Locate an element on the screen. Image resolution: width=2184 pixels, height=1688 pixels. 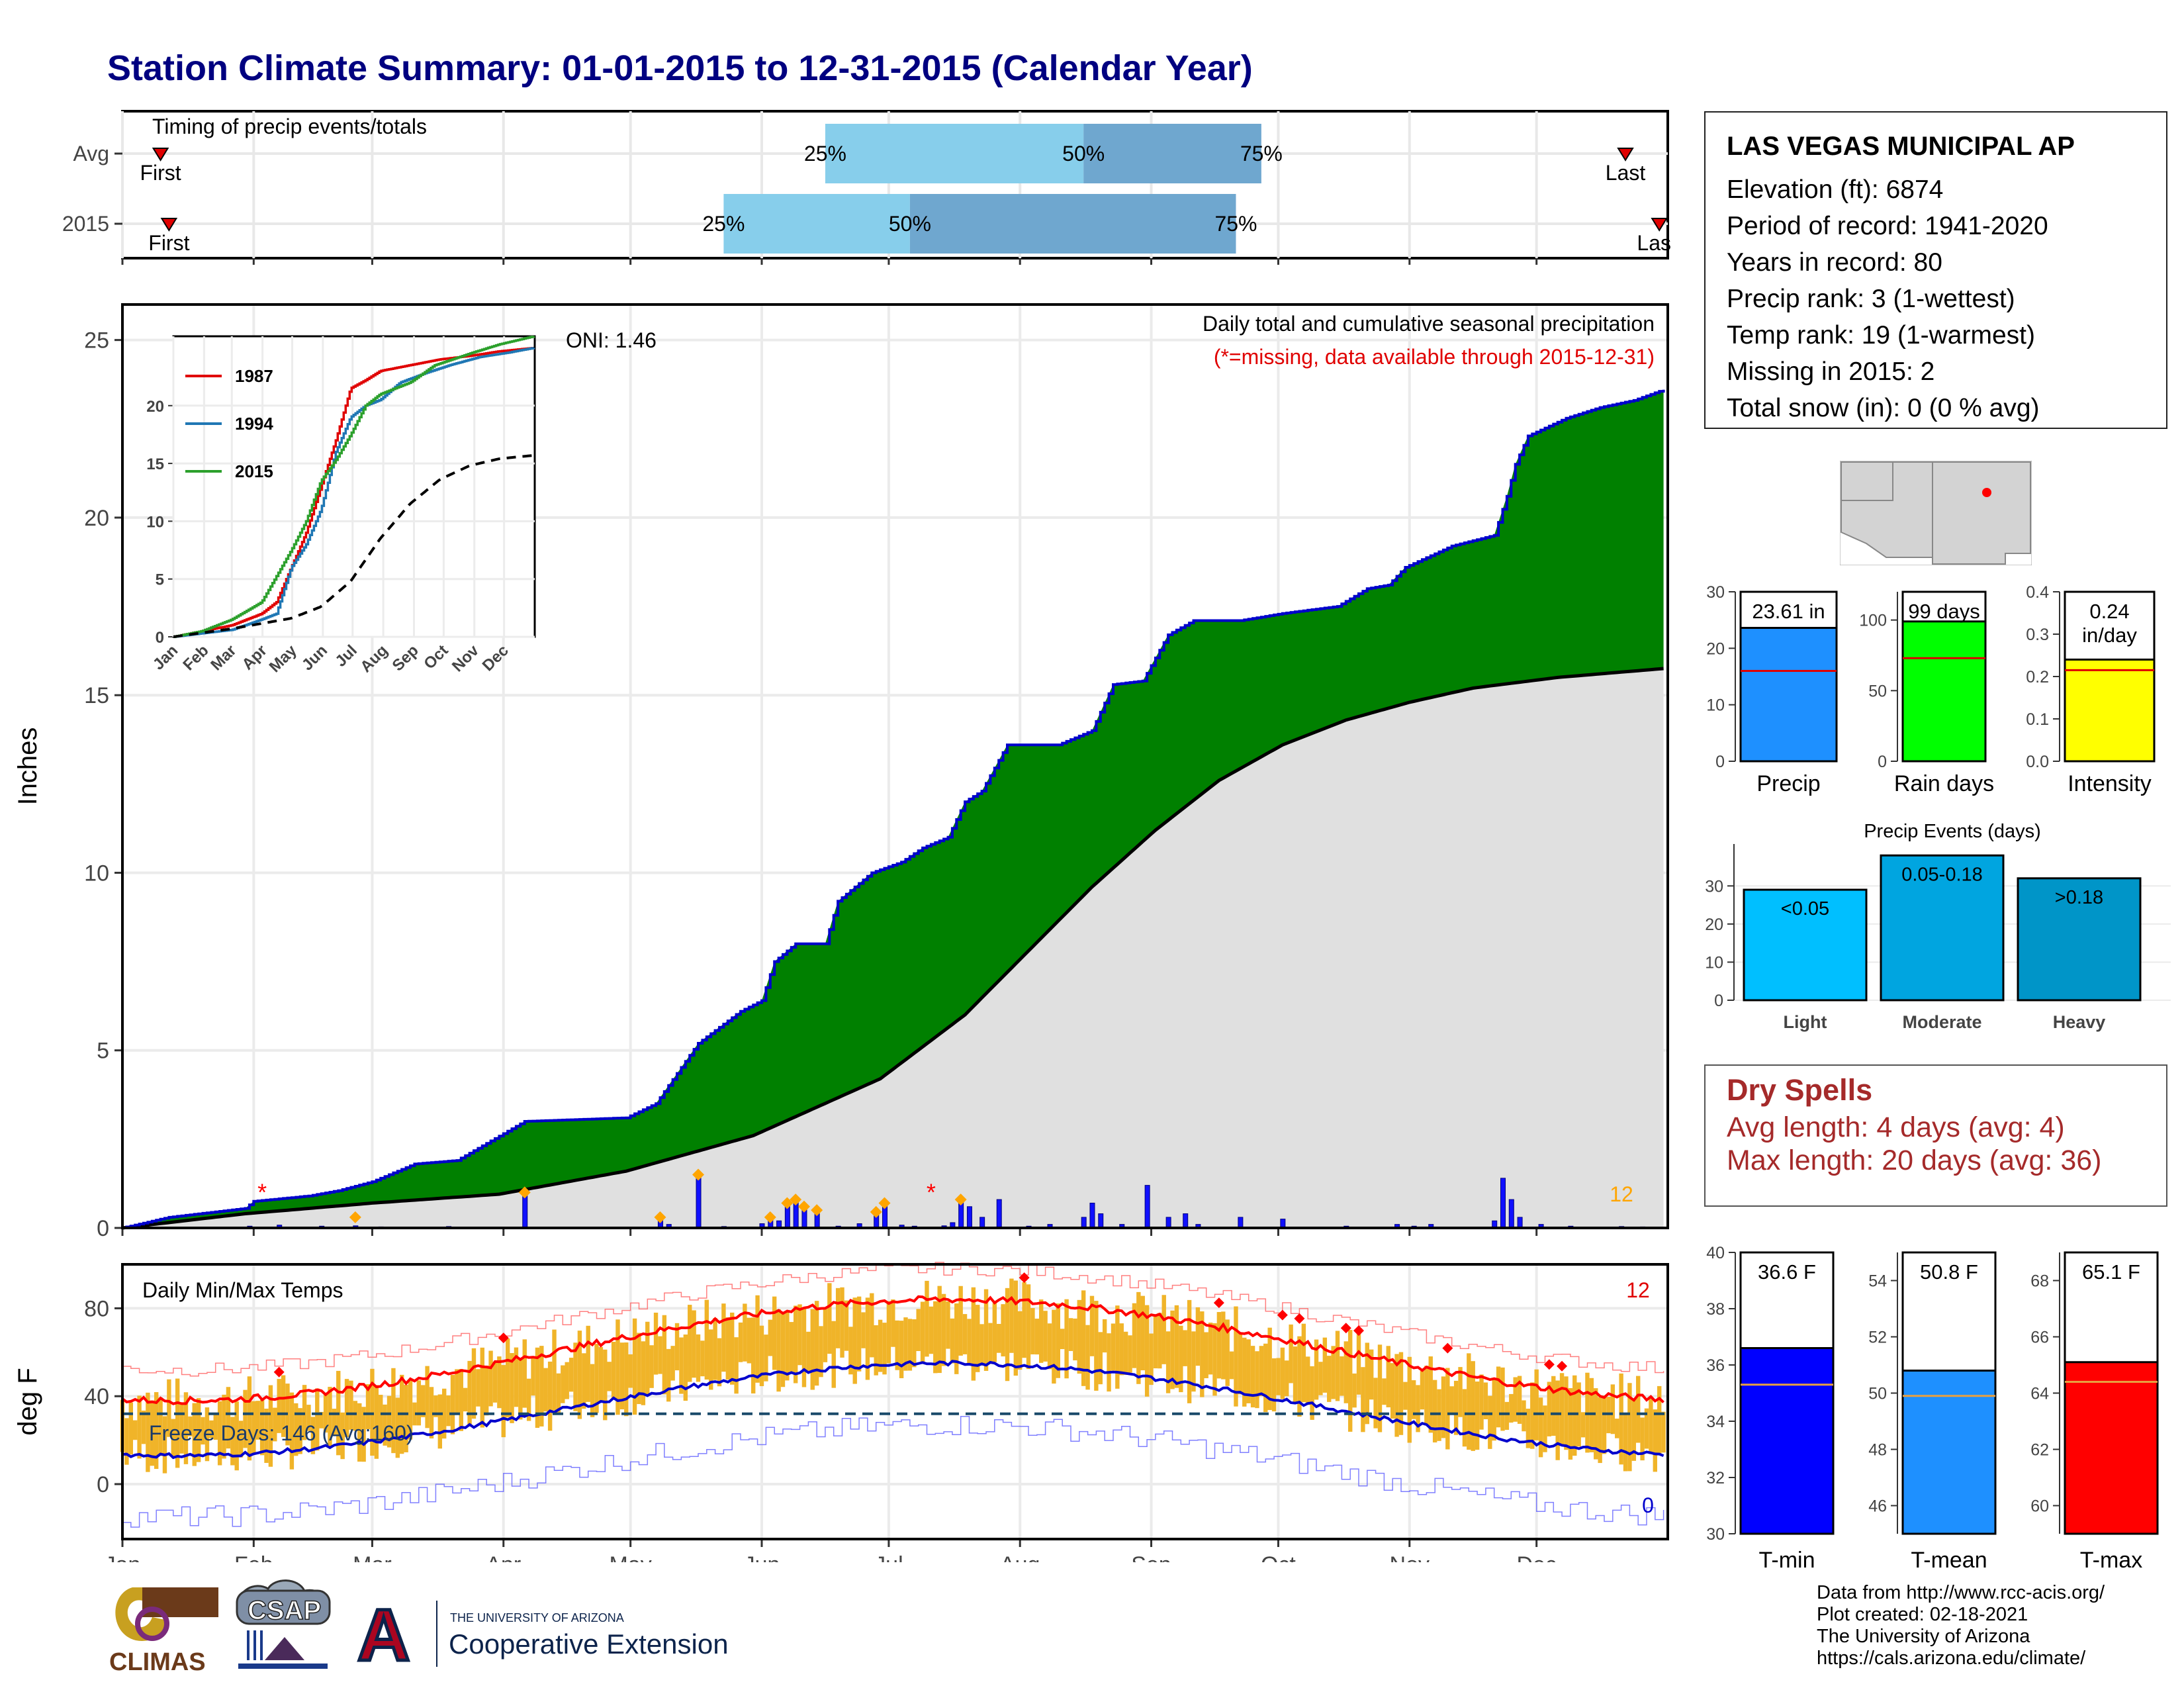
inset-series-1994 is located at coordinates (354, 492).